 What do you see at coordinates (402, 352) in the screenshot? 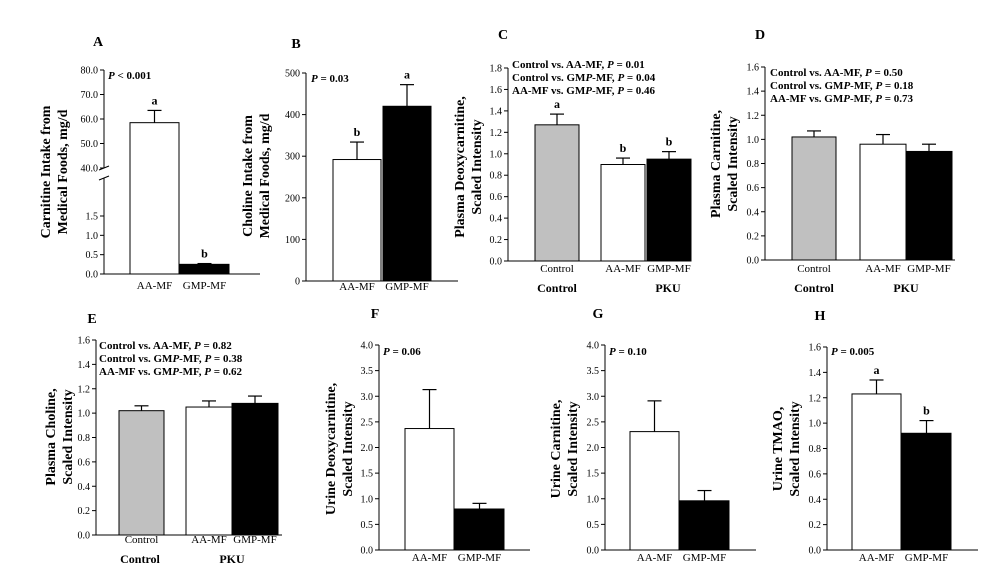
I see `p-value-annotation: P = 0.06` at bounding box center [402, 352].